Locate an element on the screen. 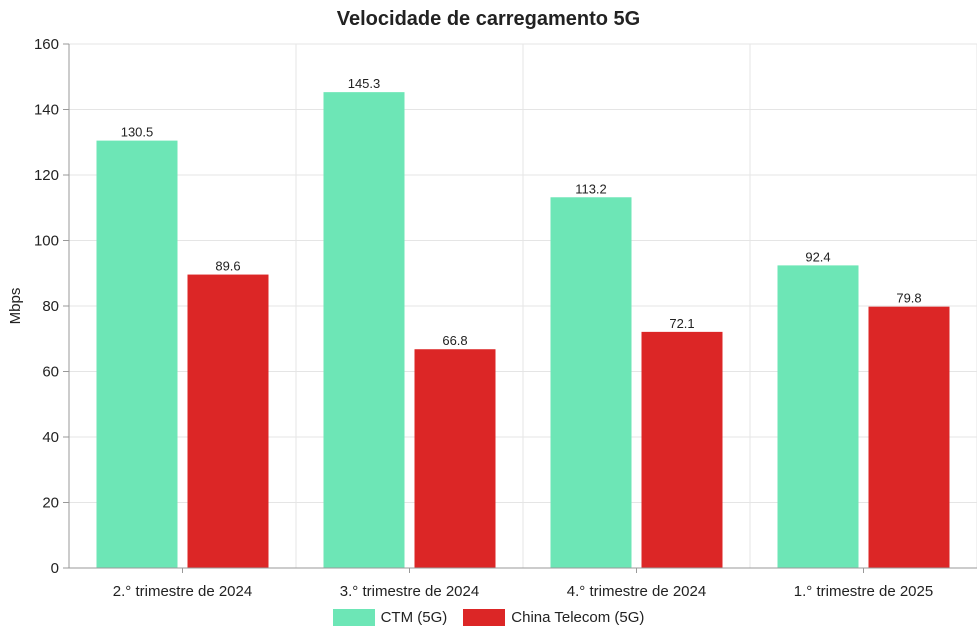  y-tick-label: 0 is located at coordinates (55, 568).